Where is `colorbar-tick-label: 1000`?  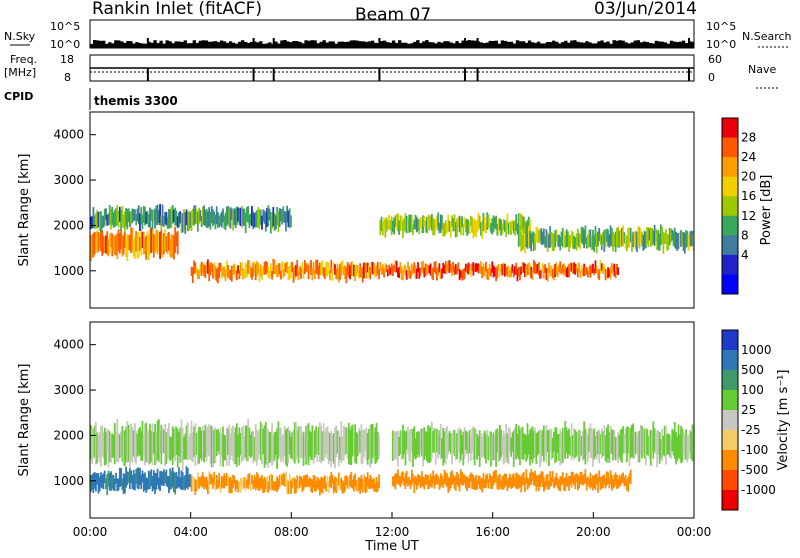 colorbar-tick-label: 1000 is located at coordinates (756, 350).